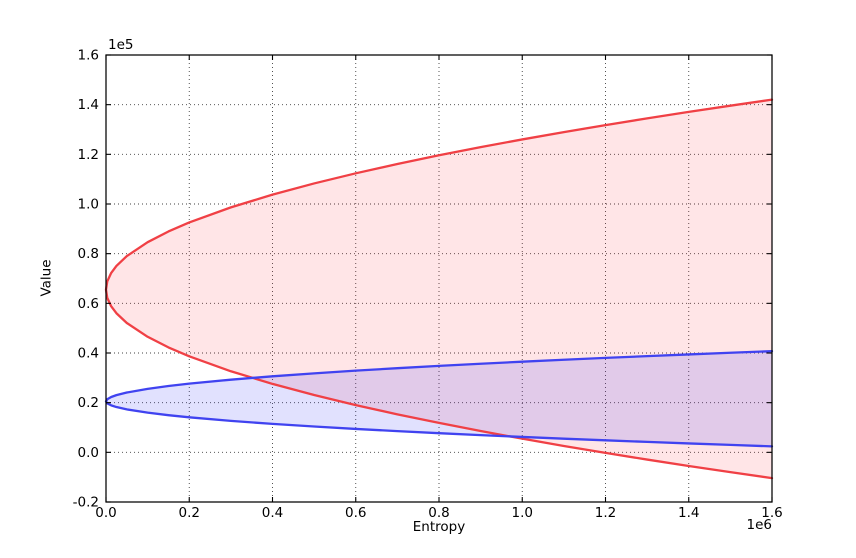  Describe the element at coordinates (88, 105) in the screenshot. I see `y-tick-label: 1.4` at that location.